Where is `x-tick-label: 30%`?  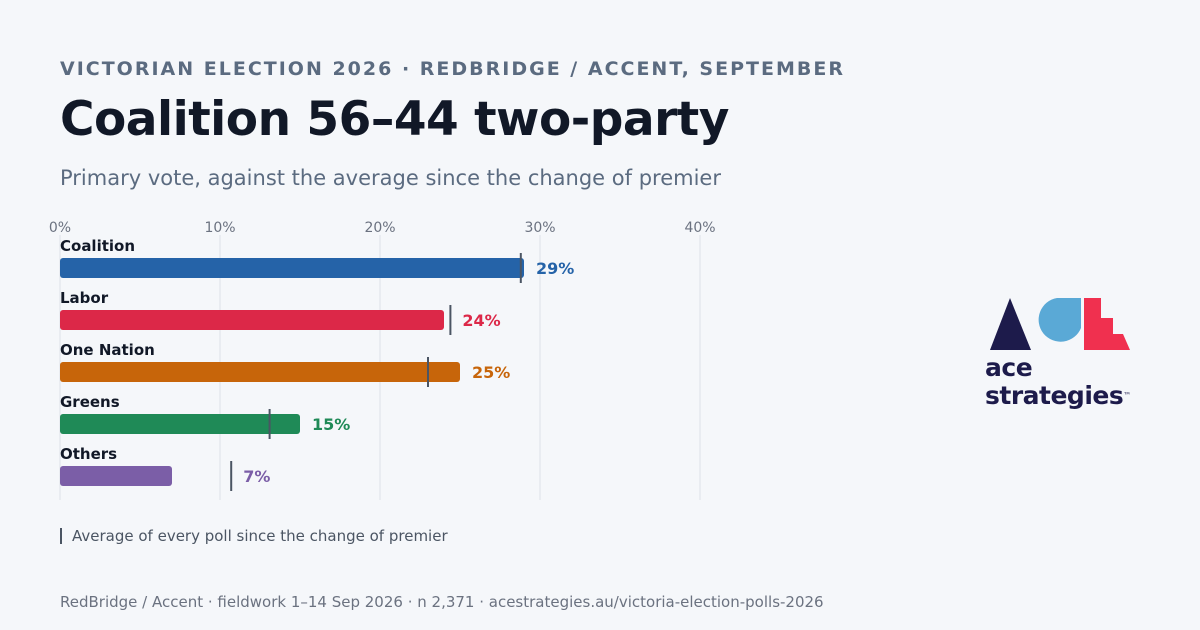
x-tick-label: 30% is located at coordinates (539, 228).